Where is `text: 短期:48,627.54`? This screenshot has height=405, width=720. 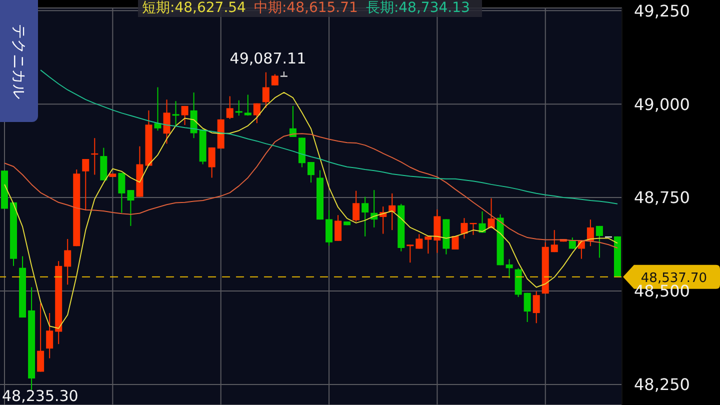 text: 短期:48,627.54 is located at coordinates (194, 8).